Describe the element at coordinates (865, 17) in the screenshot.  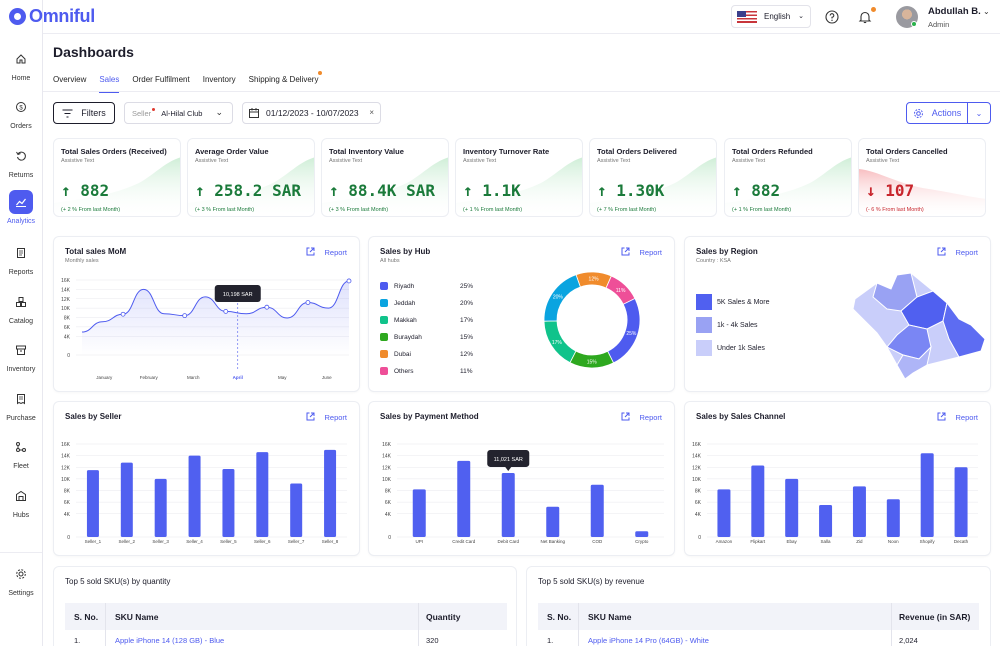
I see `bell-icon` at that location.